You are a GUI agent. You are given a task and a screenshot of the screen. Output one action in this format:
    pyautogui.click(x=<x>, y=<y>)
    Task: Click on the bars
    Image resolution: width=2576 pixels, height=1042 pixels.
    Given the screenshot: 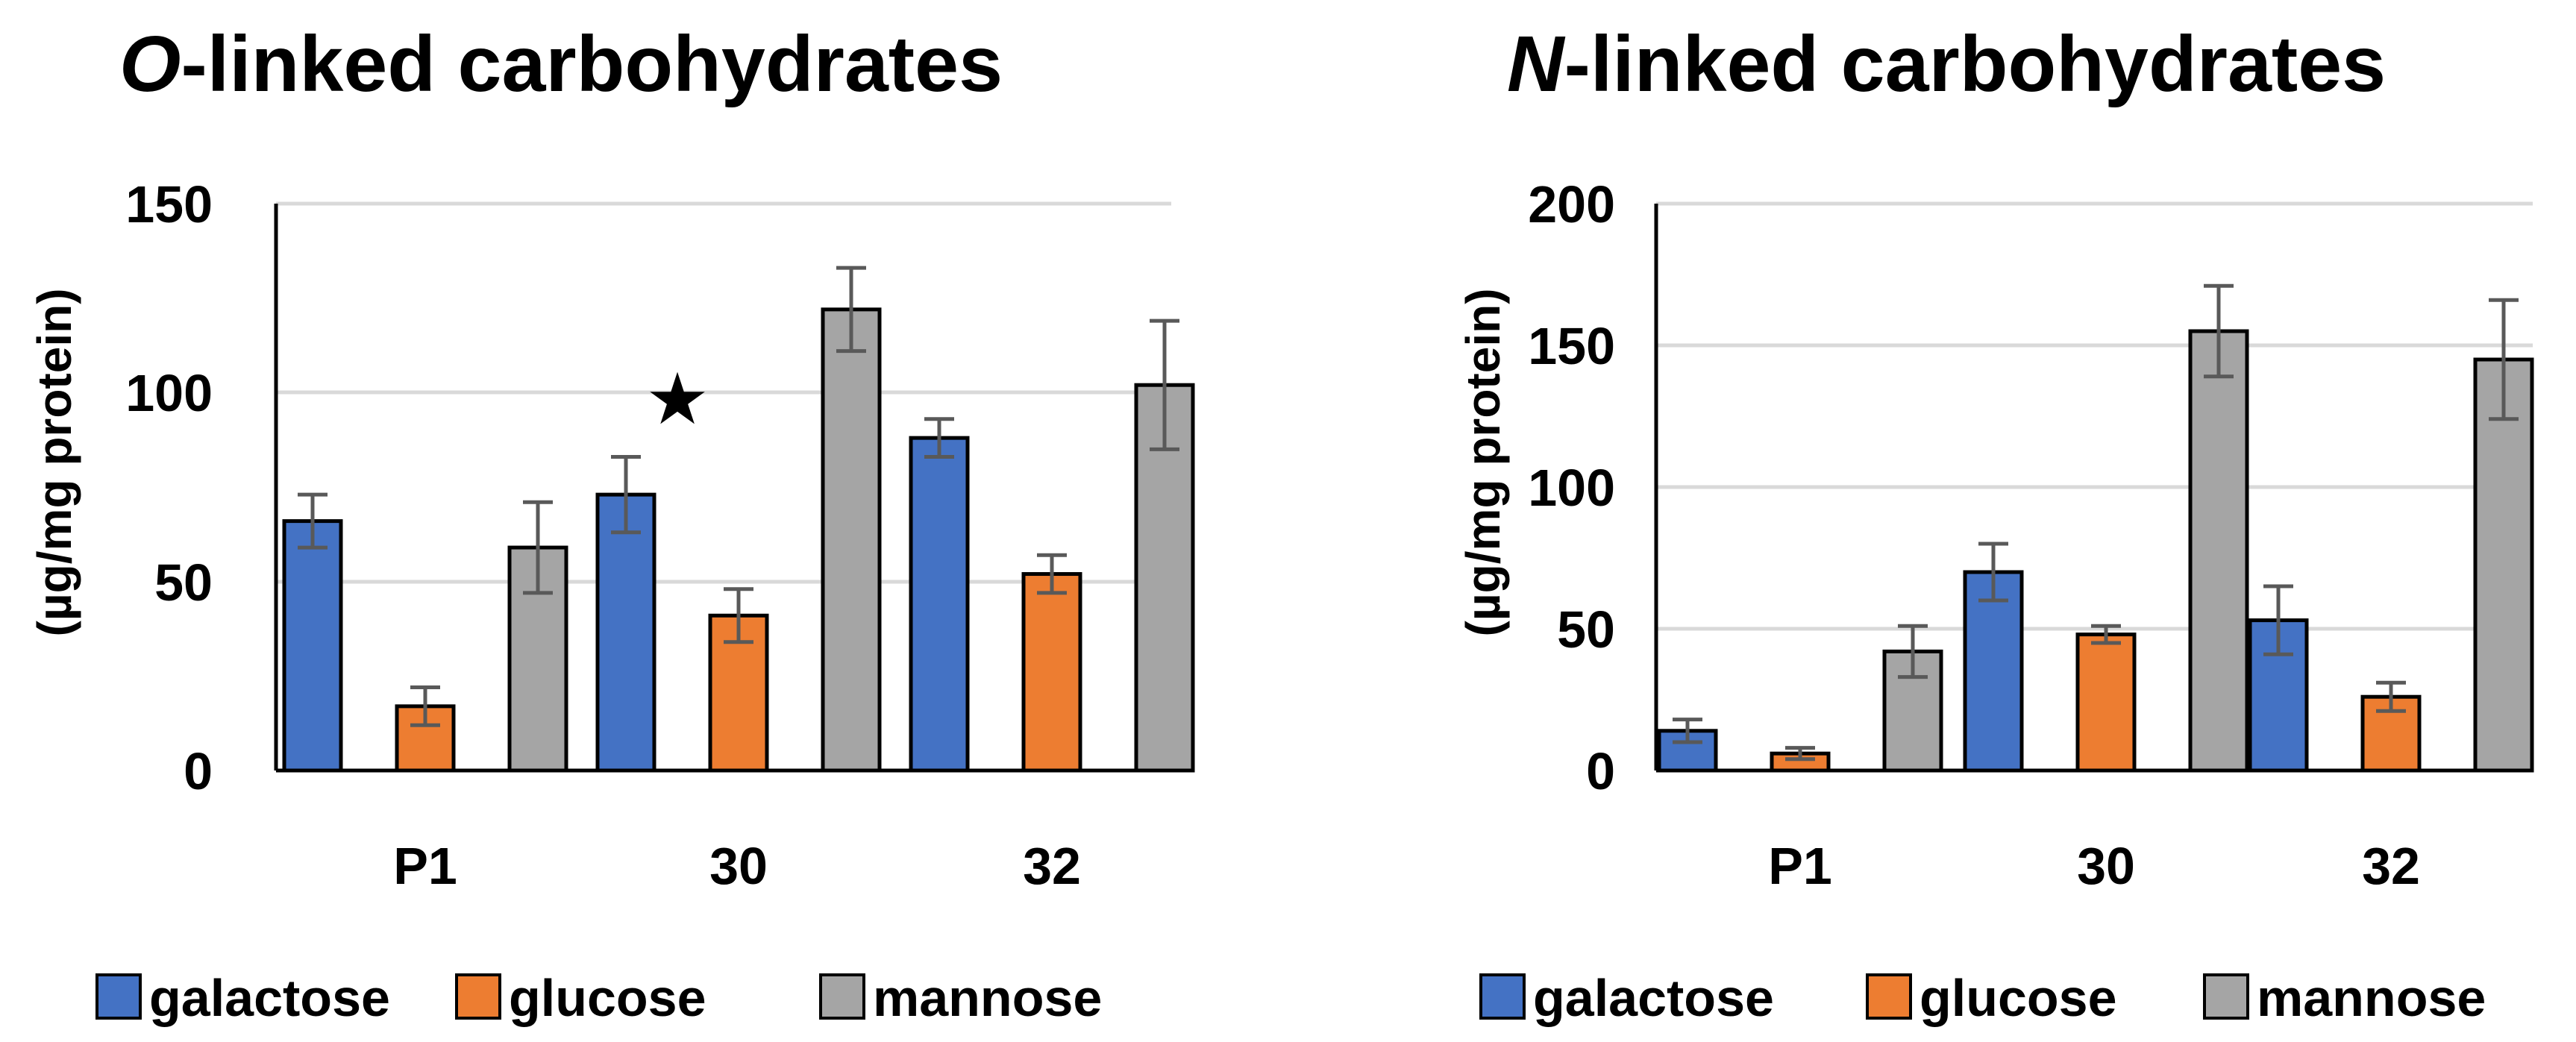 What is the action you would take?
    pyautogui.click(x=2095, y=551)
    